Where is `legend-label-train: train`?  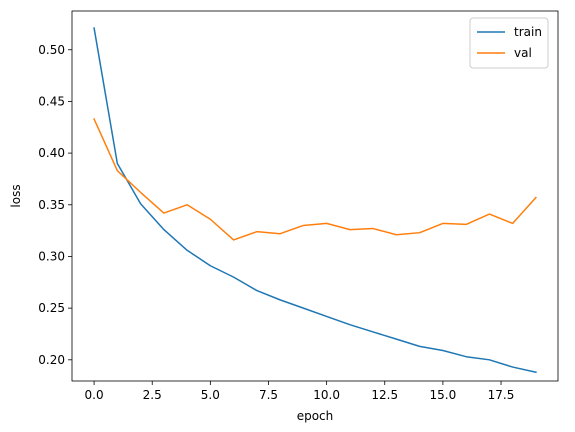
legend-label-train: train is located at coordinates (528, 32).